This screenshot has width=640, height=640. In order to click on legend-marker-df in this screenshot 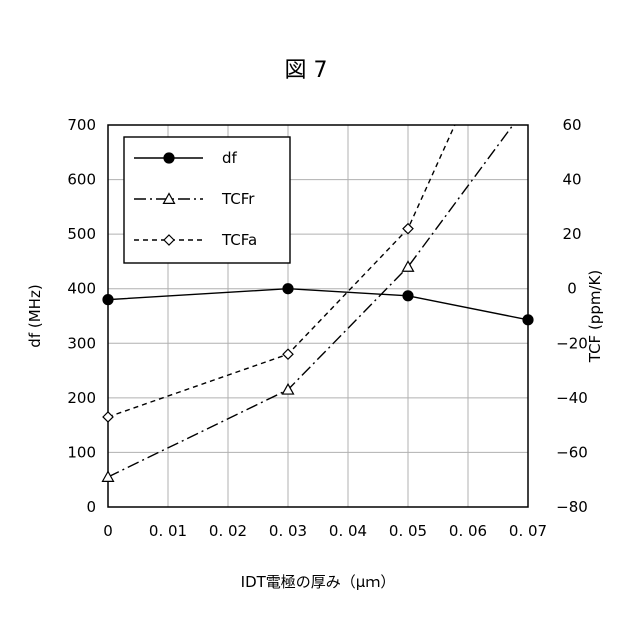, I will do `click(169, 158)`.